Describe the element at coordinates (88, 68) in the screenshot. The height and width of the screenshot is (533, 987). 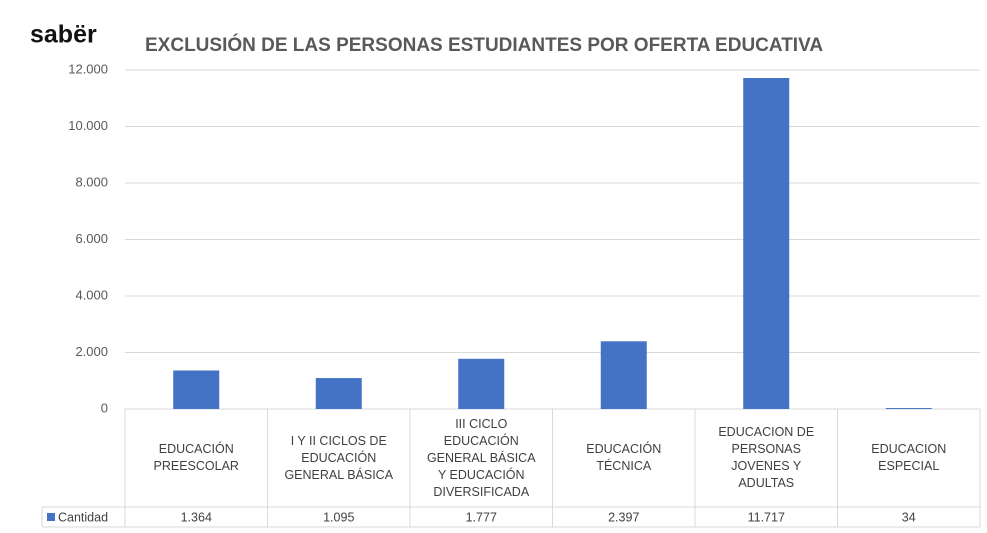
I see `y-tick-label: 12.000` at that location.